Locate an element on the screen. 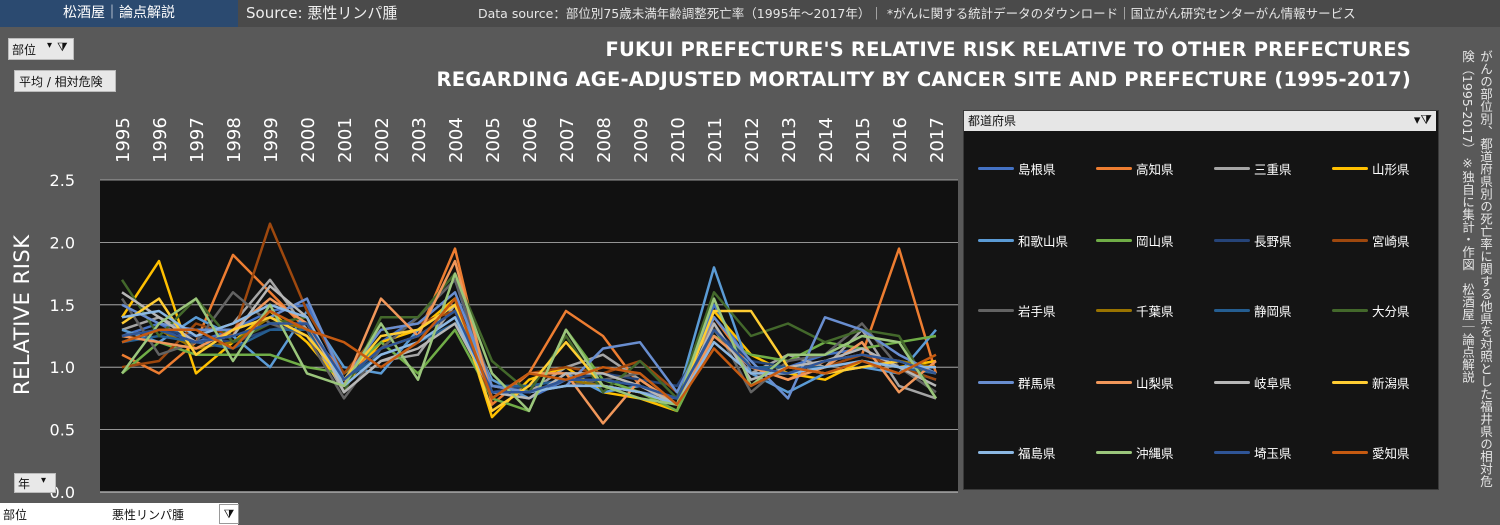 The image size is (1500, 525). prefecture-filter-header: 都道府県 ▾⧩ is located at coordinates (1200, 121).